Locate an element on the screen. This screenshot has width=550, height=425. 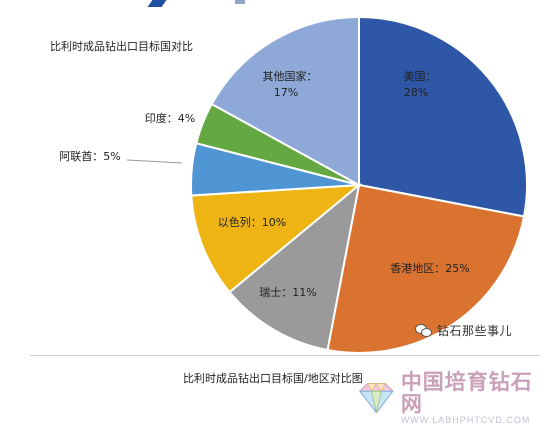
brand-name: 中国培育钻石网 is located at coordinates (466, 392).